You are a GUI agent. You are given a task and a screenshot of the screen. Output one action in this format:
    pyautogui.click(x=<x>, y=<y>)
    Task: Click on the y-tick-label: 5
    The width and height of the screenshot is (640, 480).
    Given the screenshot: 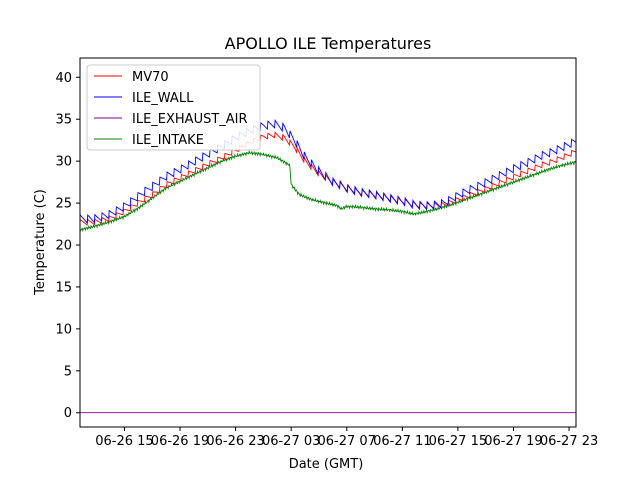 What is the action you would take?
    pyautogui.click(x=68, y=371)
    